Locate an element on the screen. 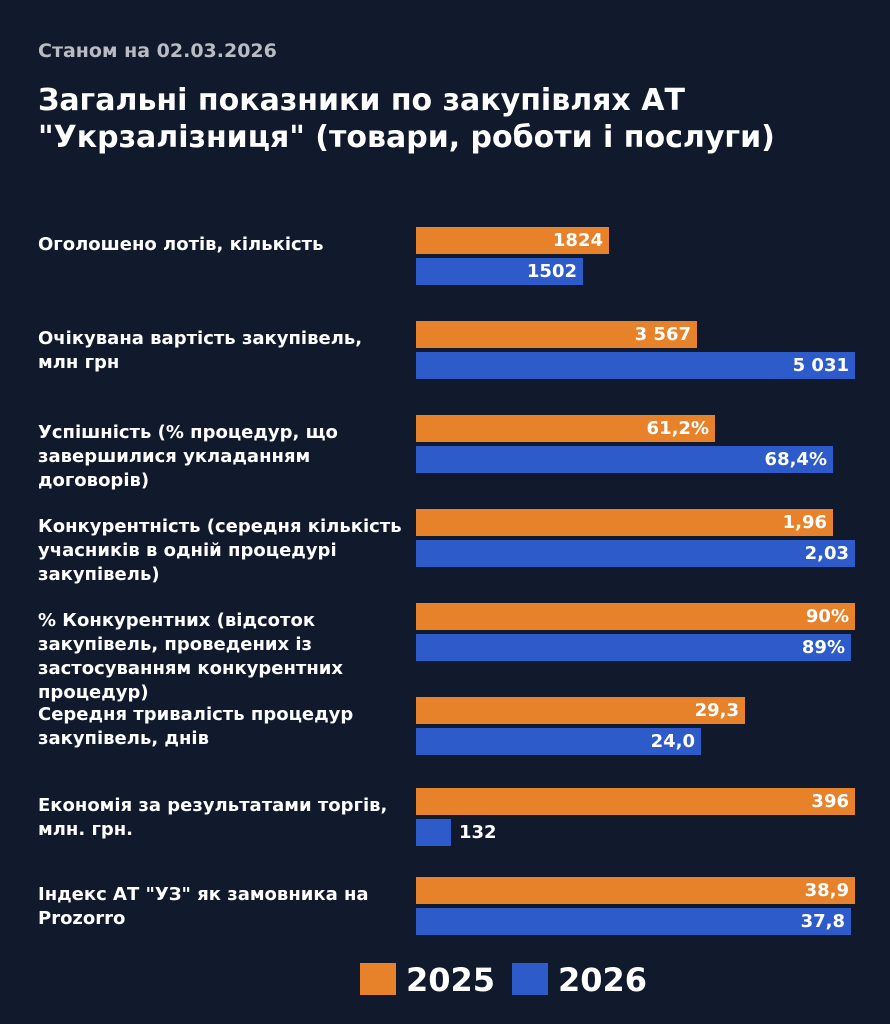  value-label-2025: 1,96 is located at coordinates (804, 522).